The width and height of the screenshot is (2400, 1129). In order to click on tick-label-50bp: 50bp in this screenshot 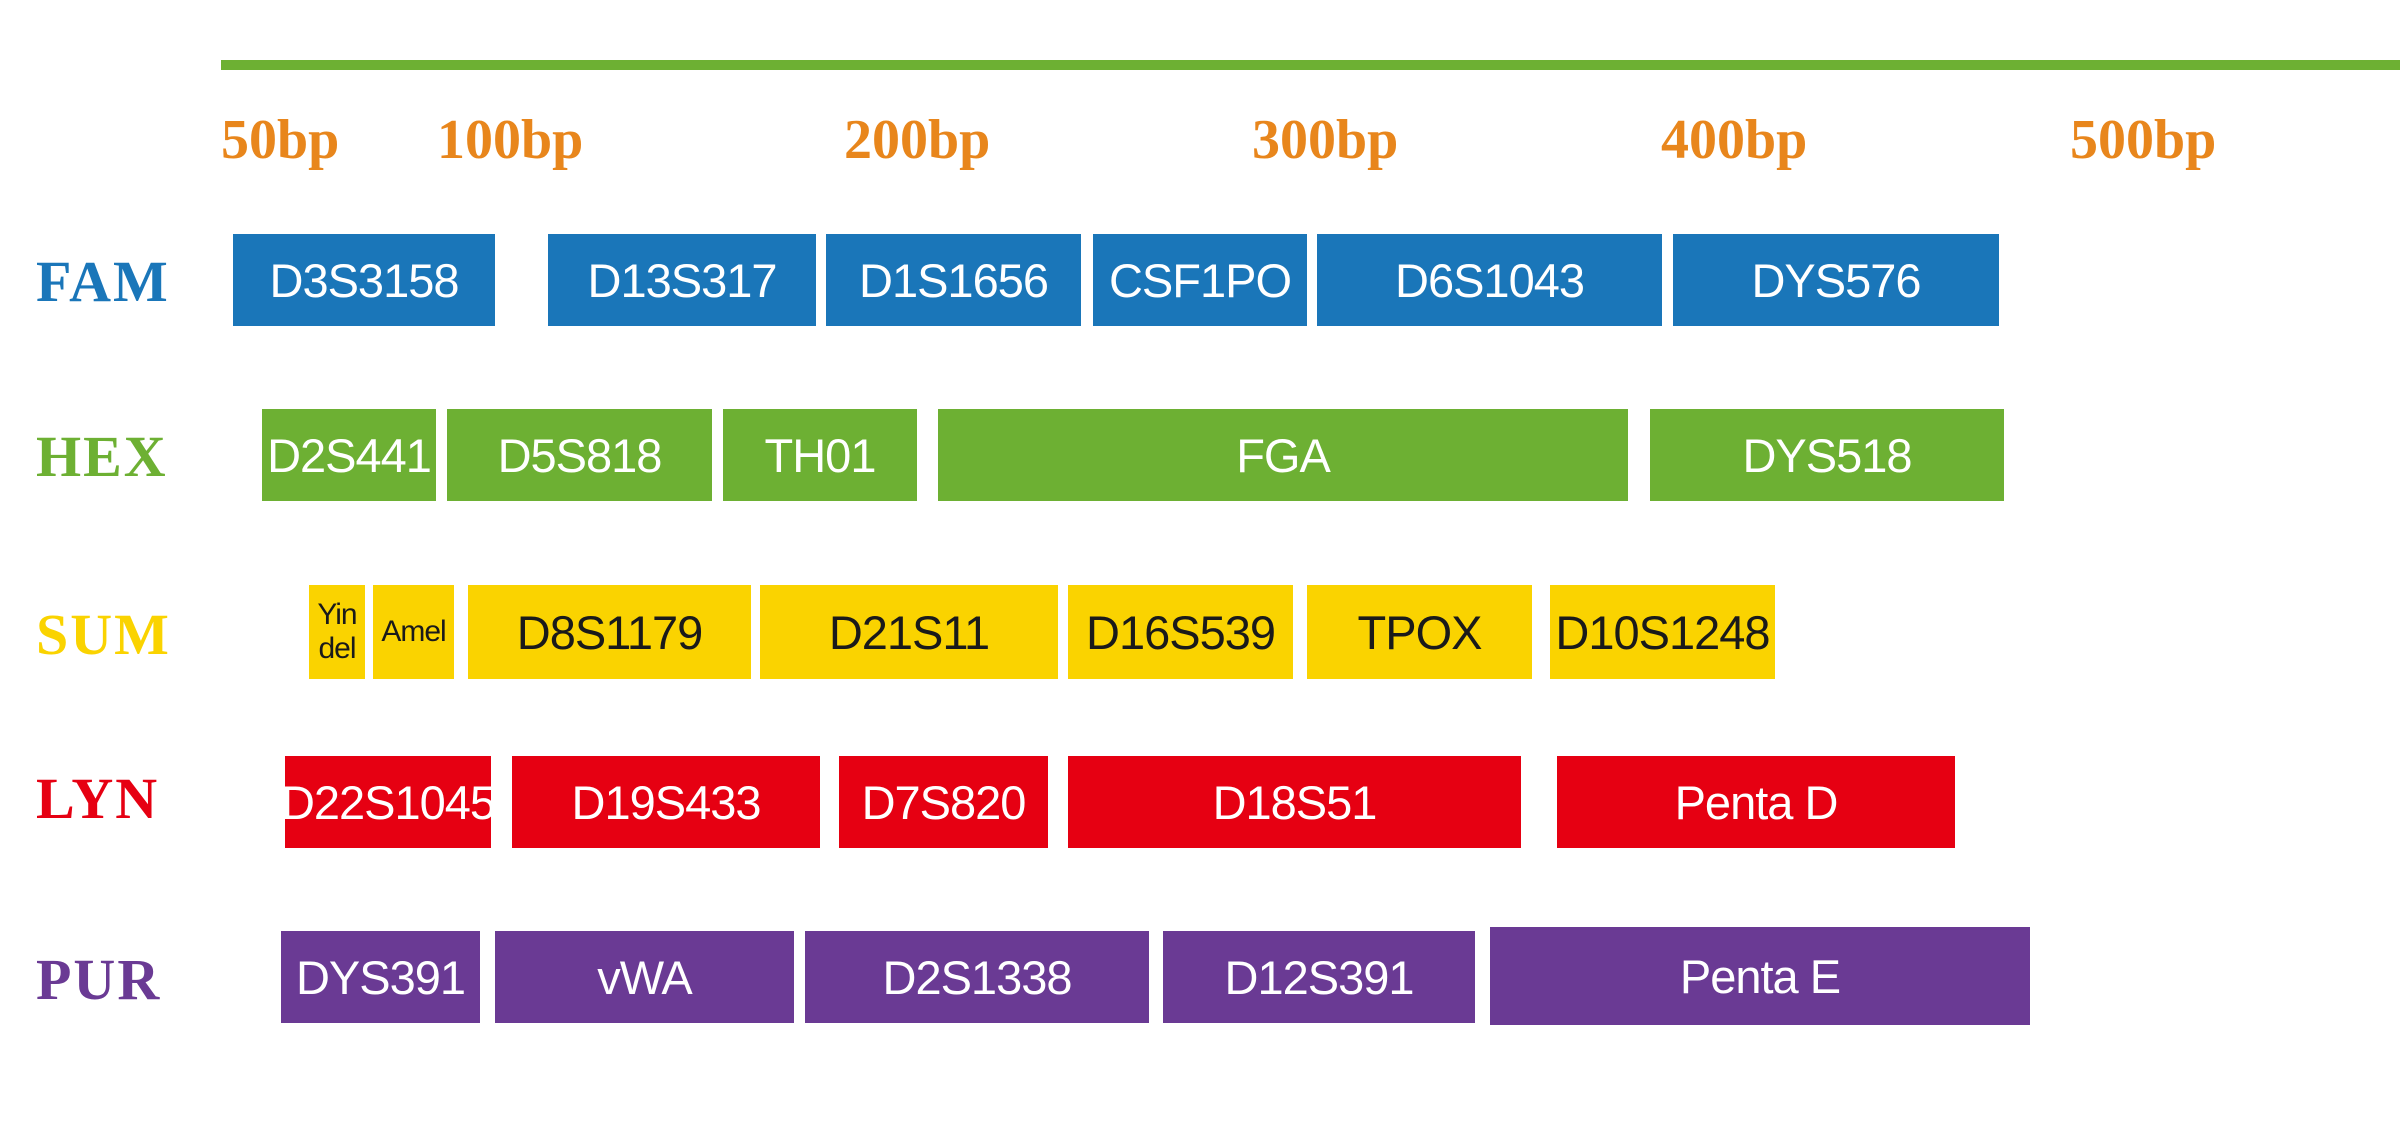, I will do `click(280, 140)`.